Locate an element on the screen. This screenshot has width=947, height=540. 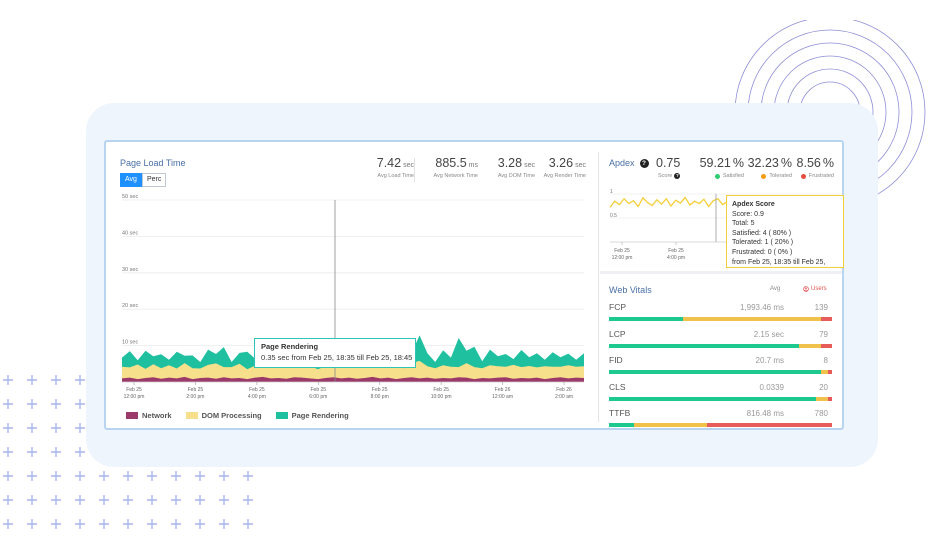
avg-perc-toggle: Avg Perc is located at coordinates (143, 180).